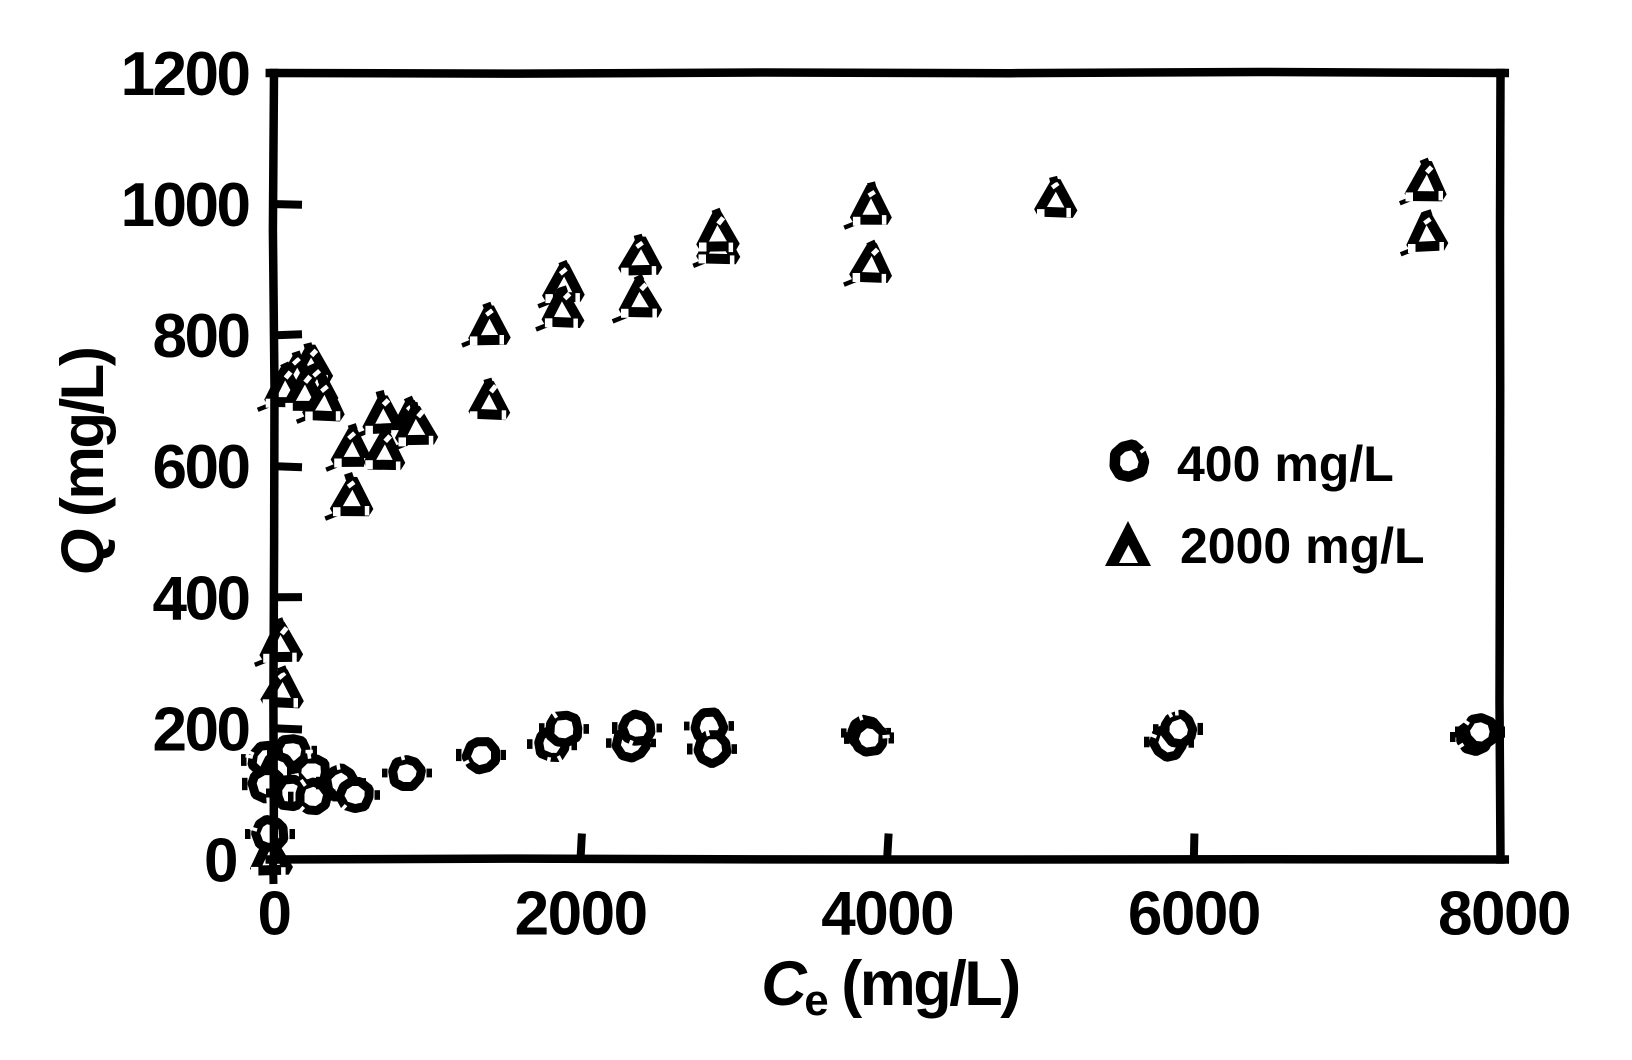  What do you see at coordinates (201, 336) in the screenshot?
I see `svg-text: 800` at bounding box center [201, 336].